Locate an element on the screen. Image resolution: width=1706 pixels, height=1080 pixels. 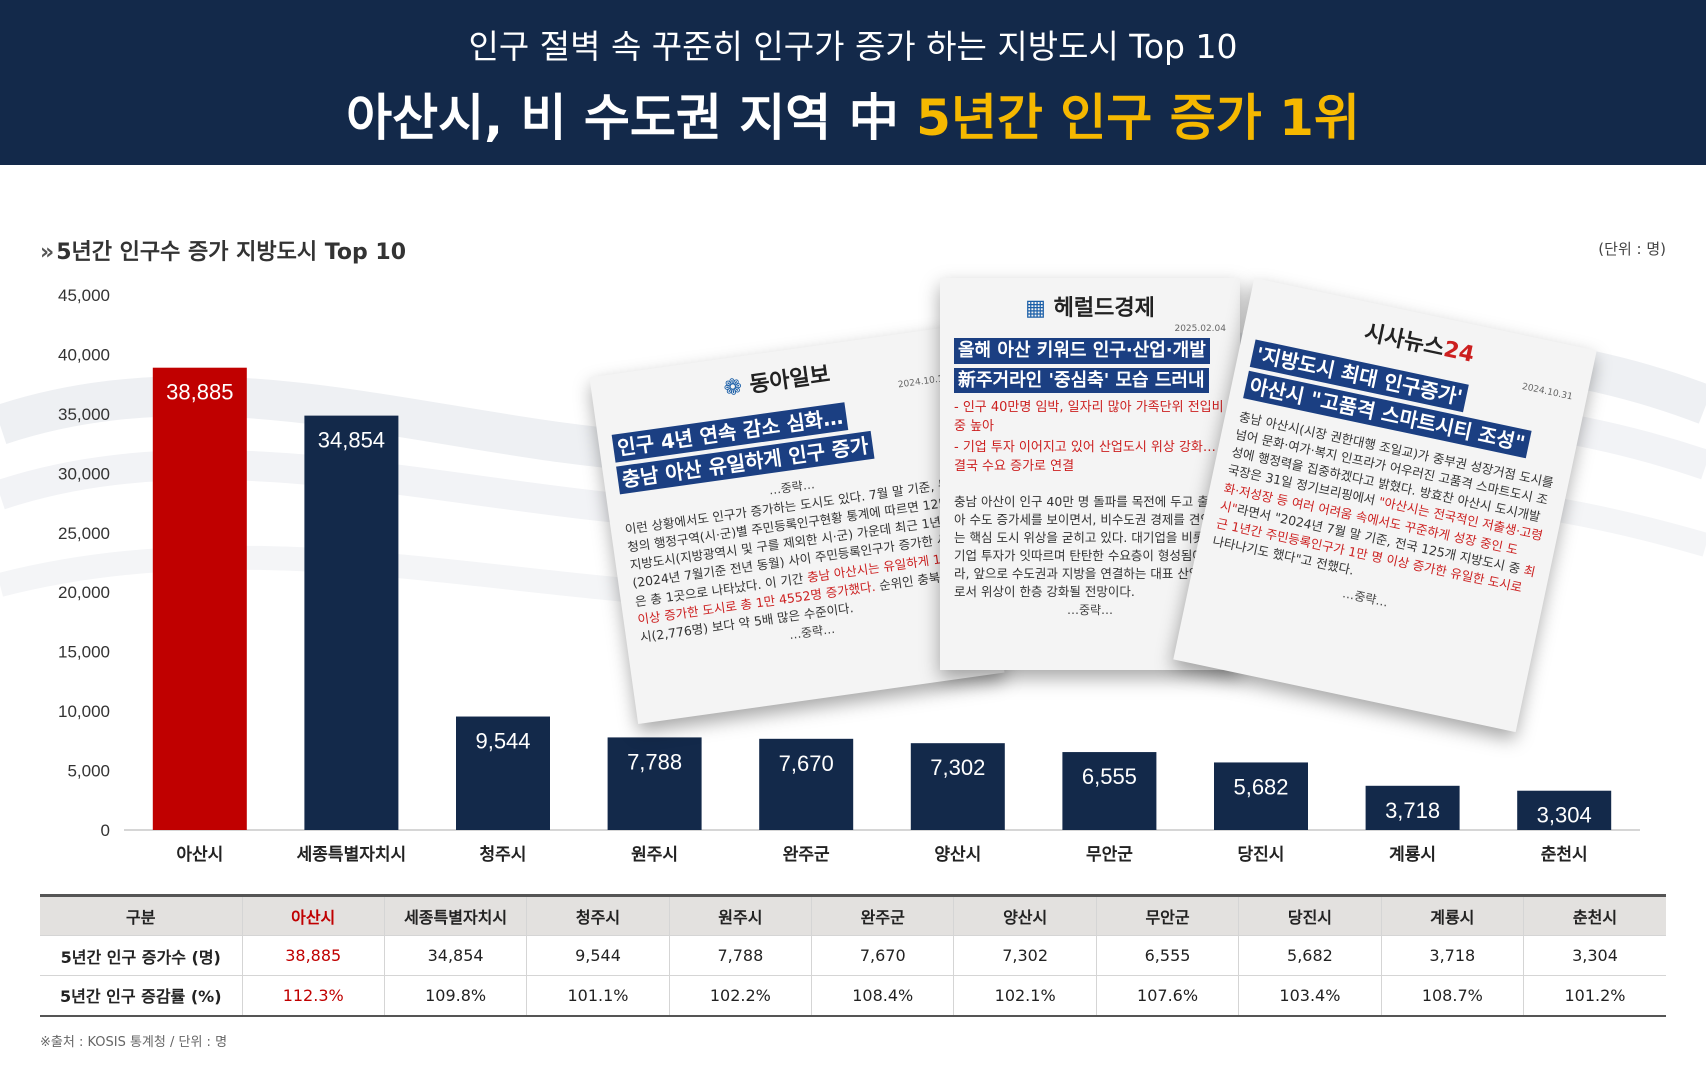
source-note: ※출처 : KOSIS 통계청 / 단위 : 명 is located at coordinates (134, 1042).